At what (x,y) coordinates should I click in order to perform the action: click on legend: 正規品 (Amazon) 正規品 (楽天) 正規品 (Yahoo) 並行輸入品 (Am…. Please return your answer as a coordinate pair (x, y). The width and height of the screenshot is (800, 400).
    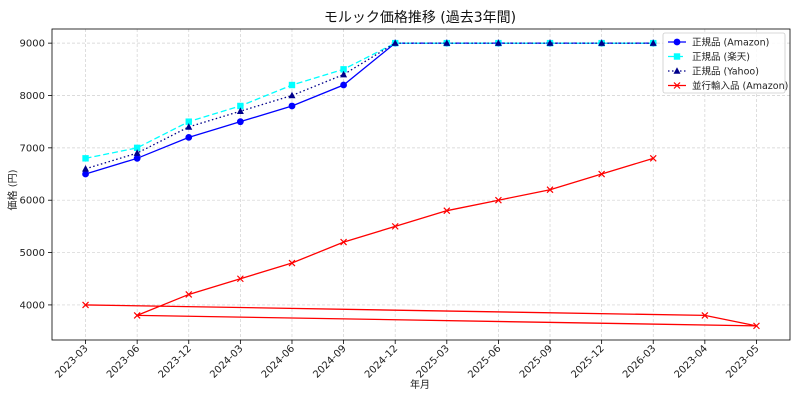
    Looking at the image, I should click on (725, 63).